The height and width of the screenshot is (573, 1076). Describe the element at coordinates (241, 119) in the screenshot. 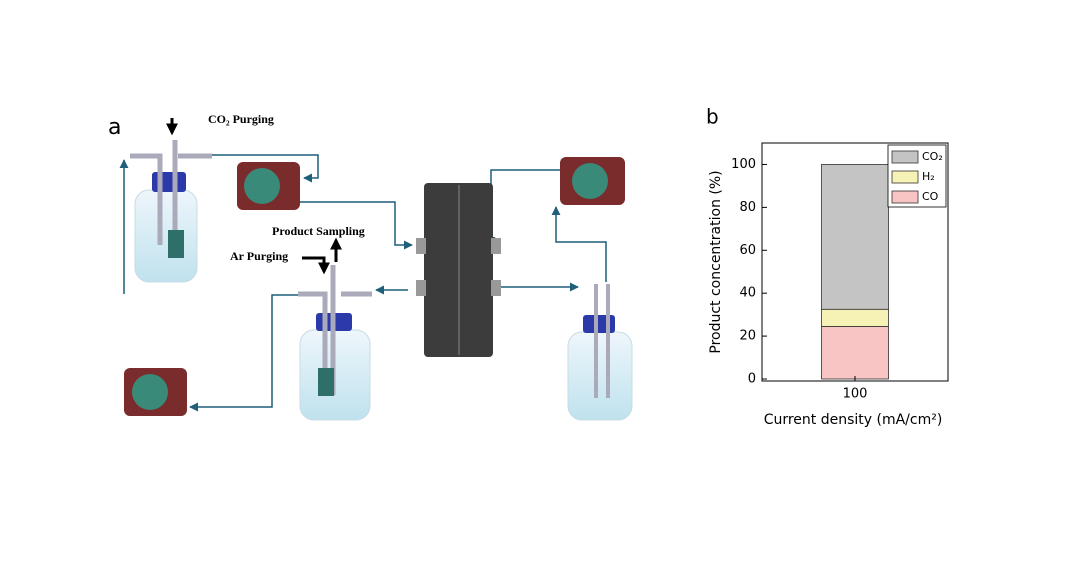

I see `label: CO₂ Purging` at that location.